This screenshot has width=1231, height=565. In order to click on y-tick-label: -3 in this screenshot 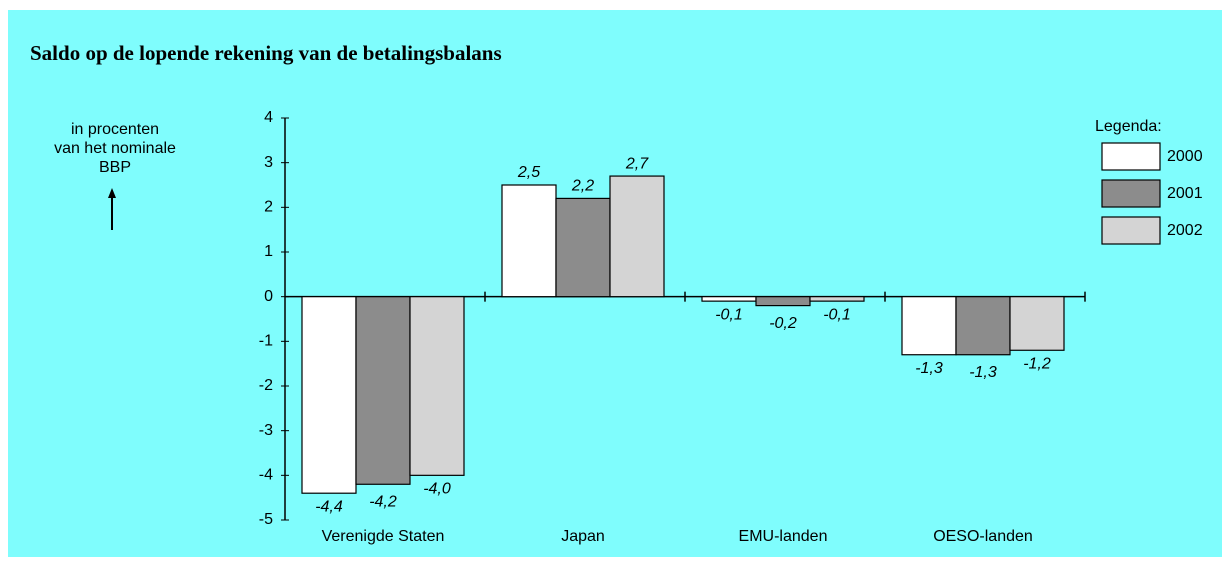, I will do `click(266, 430)`.